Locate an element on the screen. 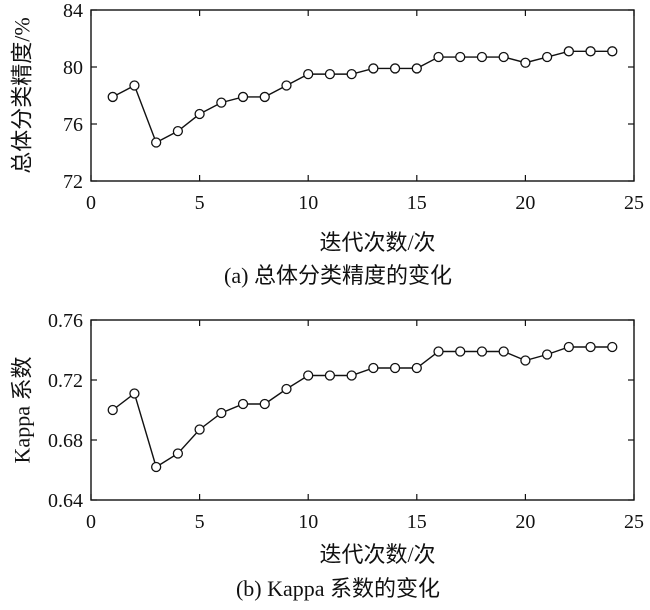 This screenshot has width=650, height=610. y-tick-label: 0.64 is located at coordinates (65, 501).